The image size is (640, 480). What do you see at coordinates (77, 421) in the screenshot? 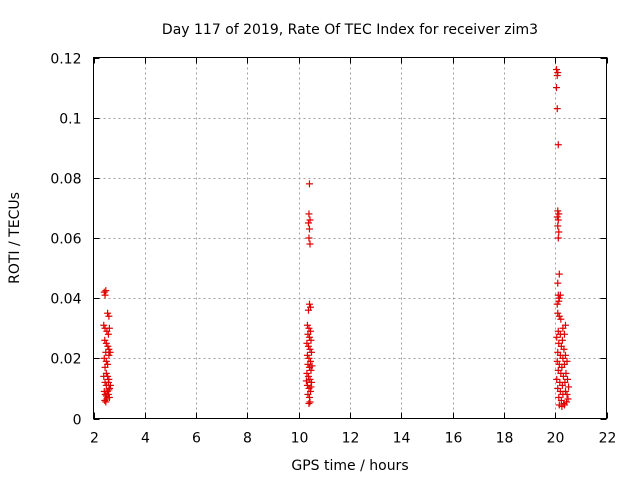
I see `y-tick-label: 0` at bounding box center [77, 421].